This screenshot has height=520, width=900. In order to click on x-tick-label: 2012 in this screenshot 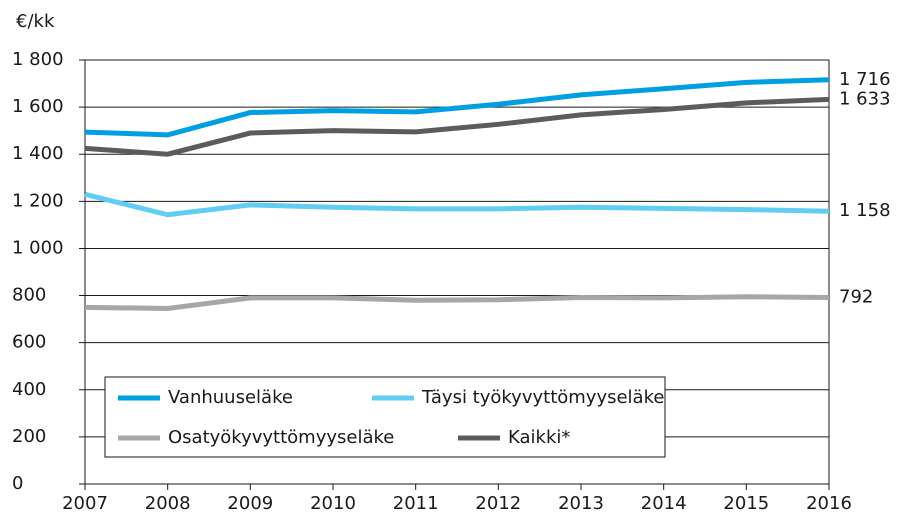, I will do `click(498, 503)`.